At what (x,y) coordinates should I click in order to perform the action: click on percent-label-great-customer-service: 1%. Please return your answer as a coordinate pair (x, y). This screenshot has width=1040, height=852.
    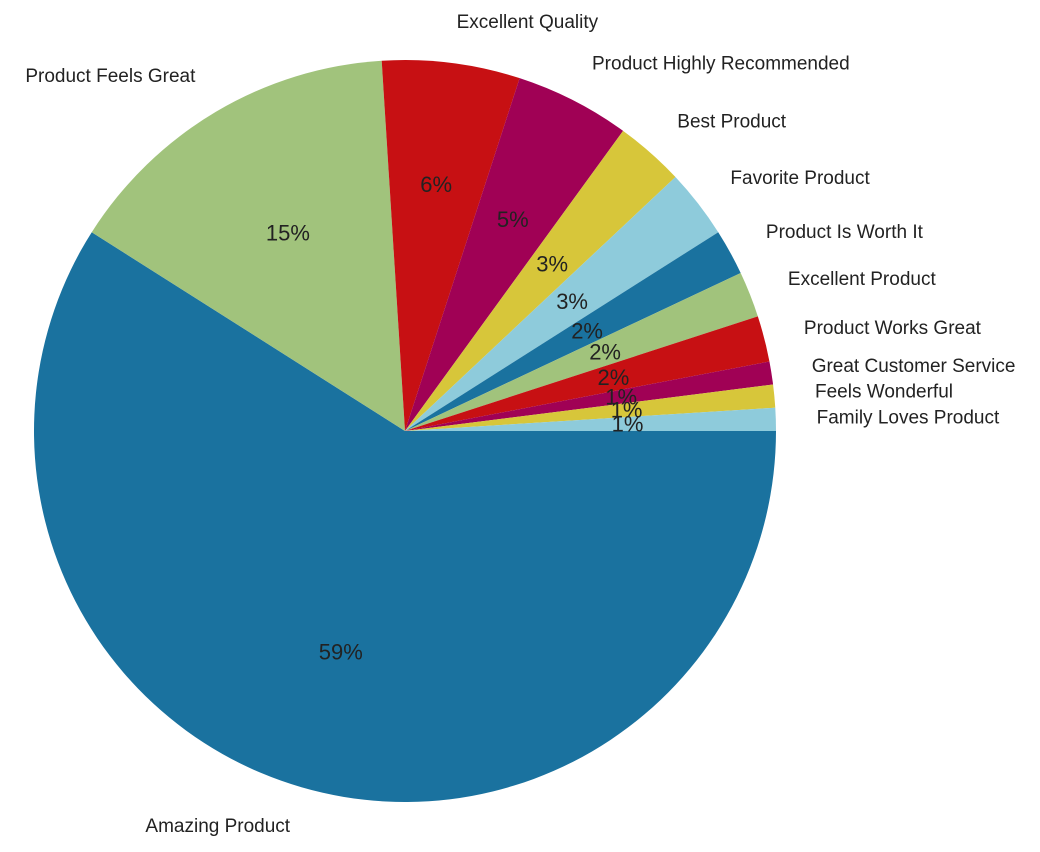
    Looking at the image, I should click on (621, 396).